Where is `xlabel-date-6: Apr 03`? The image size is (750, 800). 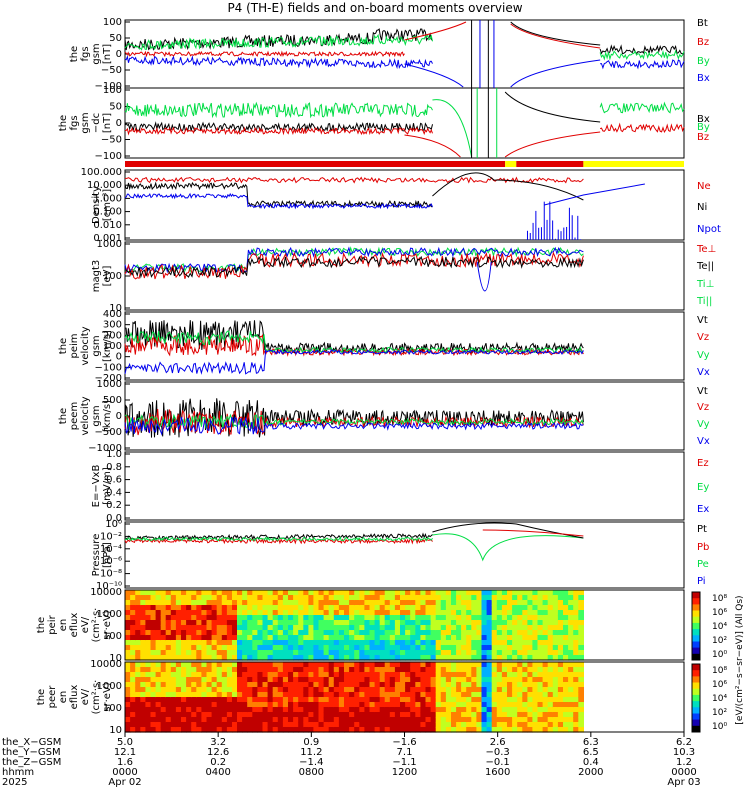
xlabel-date-6: Apr 03 is located at coordinates (683, 782).